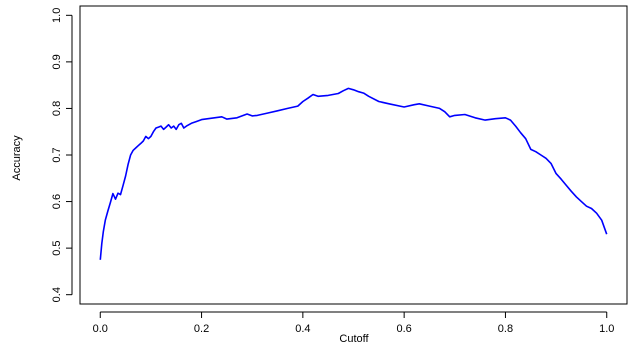  I want to click on y-tick-label: 0.5, so click(57, 247).